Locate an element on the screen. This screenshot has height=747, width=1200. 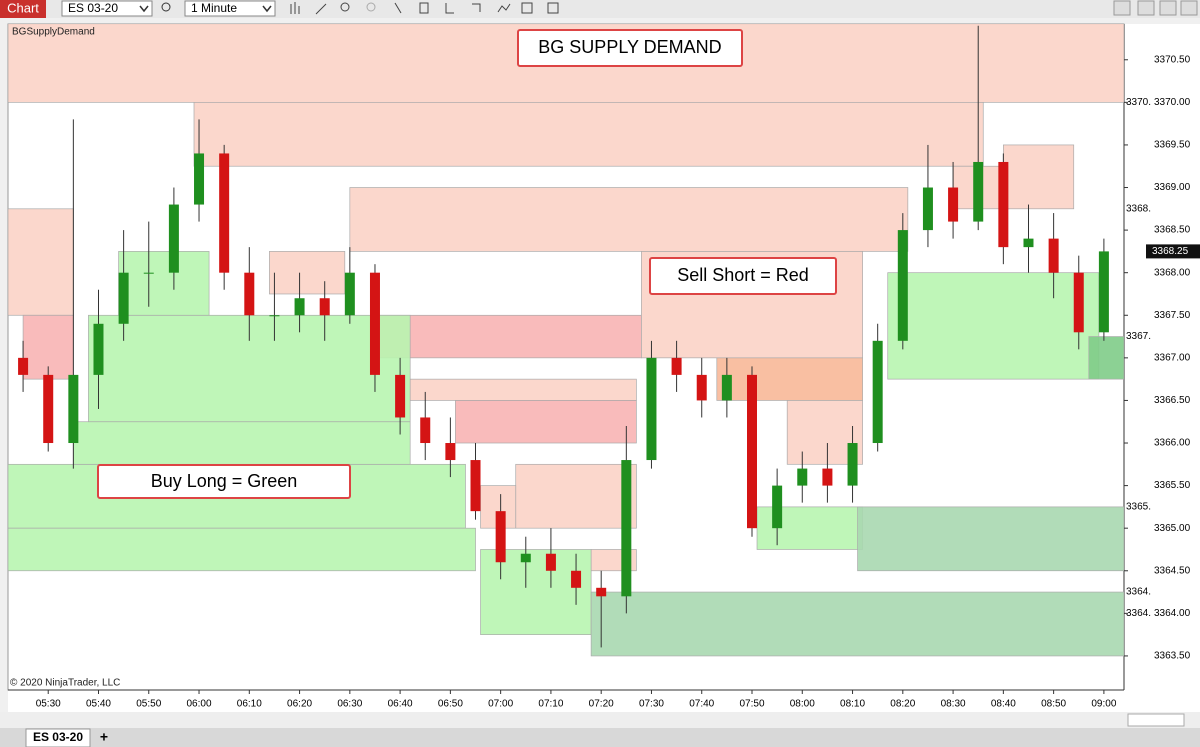
x-tick-label: 06:50 is located at coordinates (450, 704).